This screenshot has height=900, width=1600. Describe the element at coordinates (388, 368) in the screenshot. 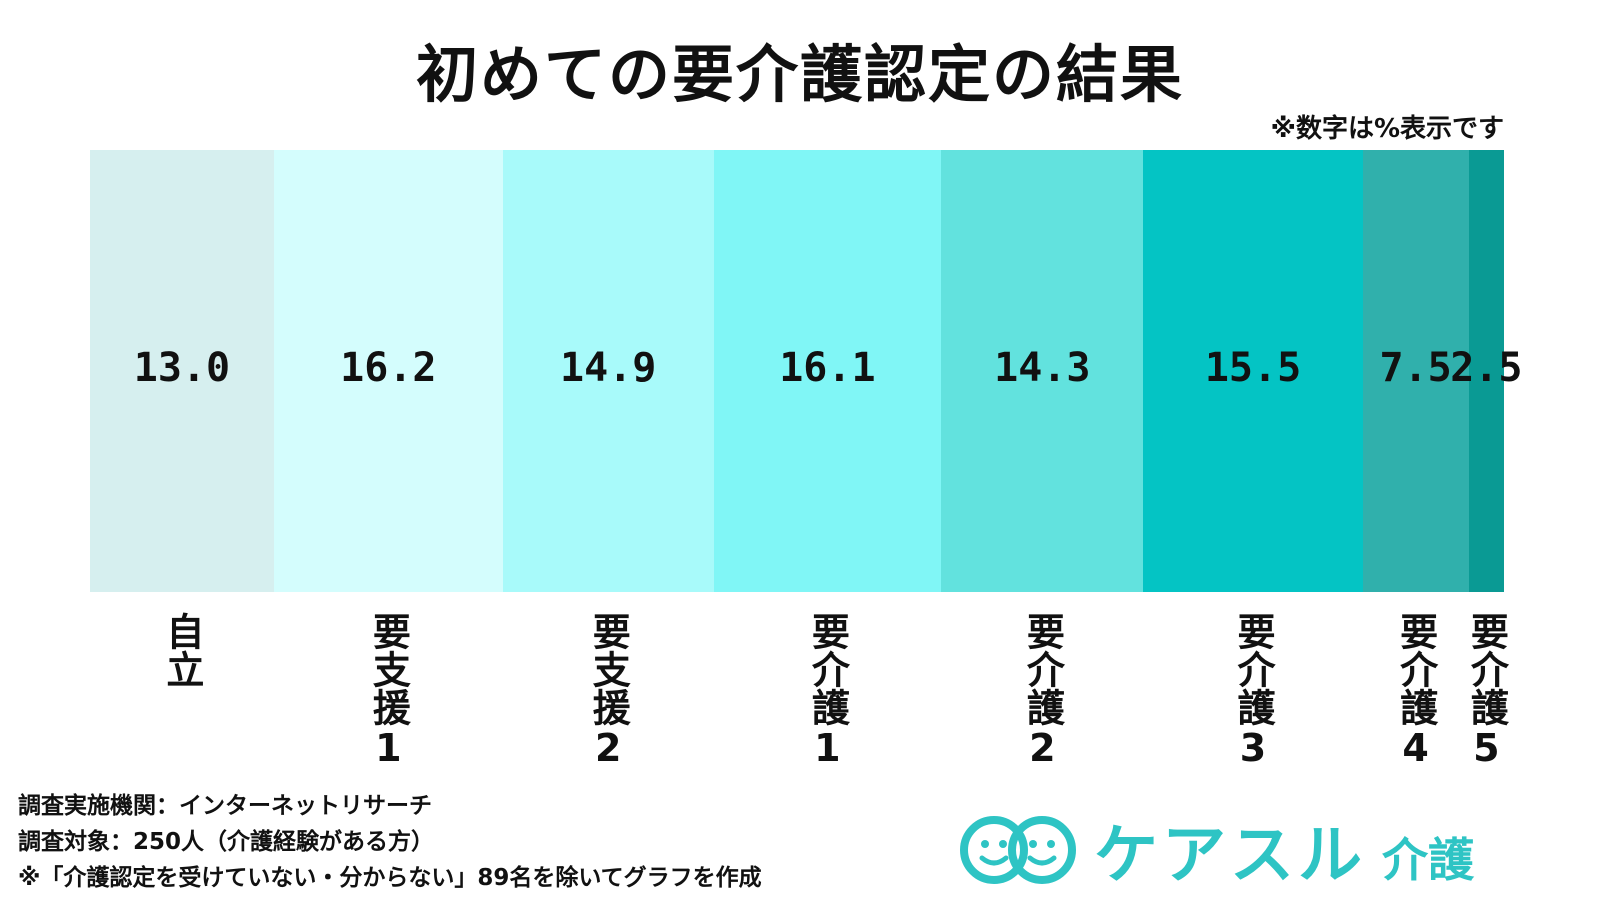

I see `value-label-2: 16.2` at that location.